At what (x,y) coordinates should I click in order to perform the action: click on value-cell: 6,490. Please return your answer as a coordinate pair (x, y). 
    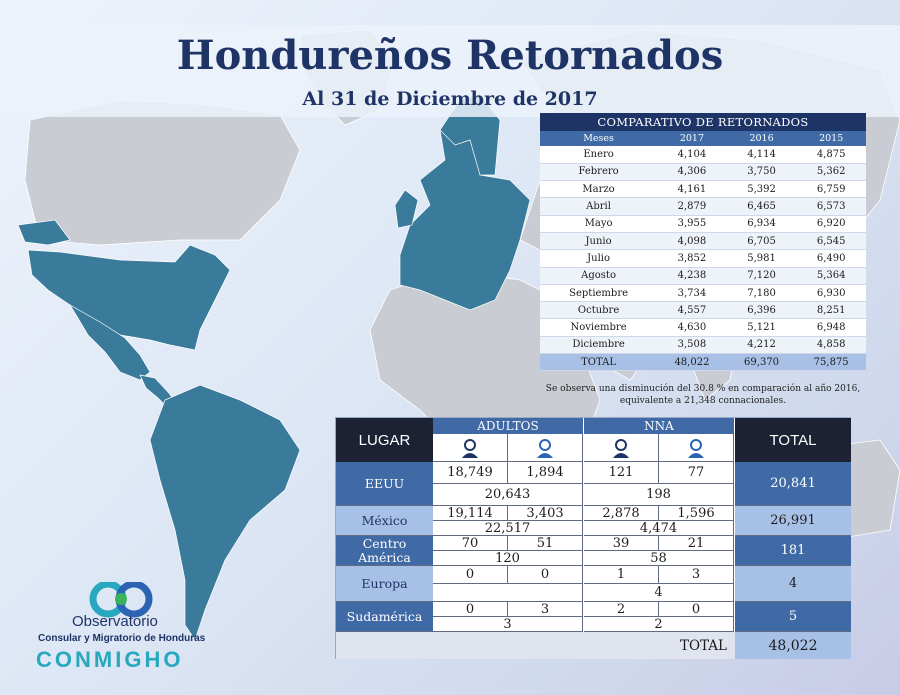
    Looking at the image, I should click on (831, 258).